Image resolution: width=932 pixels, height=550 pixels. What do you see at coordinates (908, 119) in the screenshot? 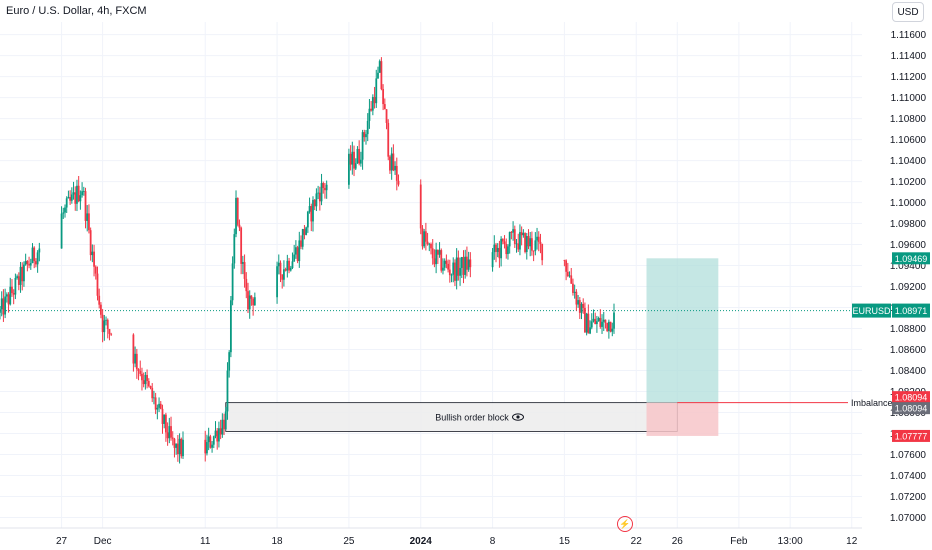
I see `price-tick-label: 1.10800` at bounding box center [908, 119].